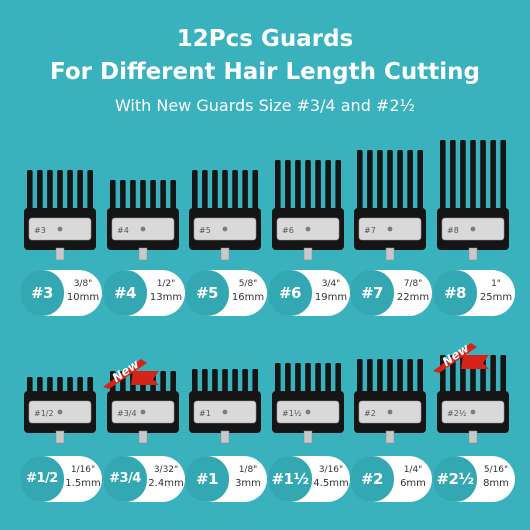 The image size is (530, 530). Describe the element at coordinates (166, 470) in the screenshot. I see `guard-inch-length: 3/32"` at that location.